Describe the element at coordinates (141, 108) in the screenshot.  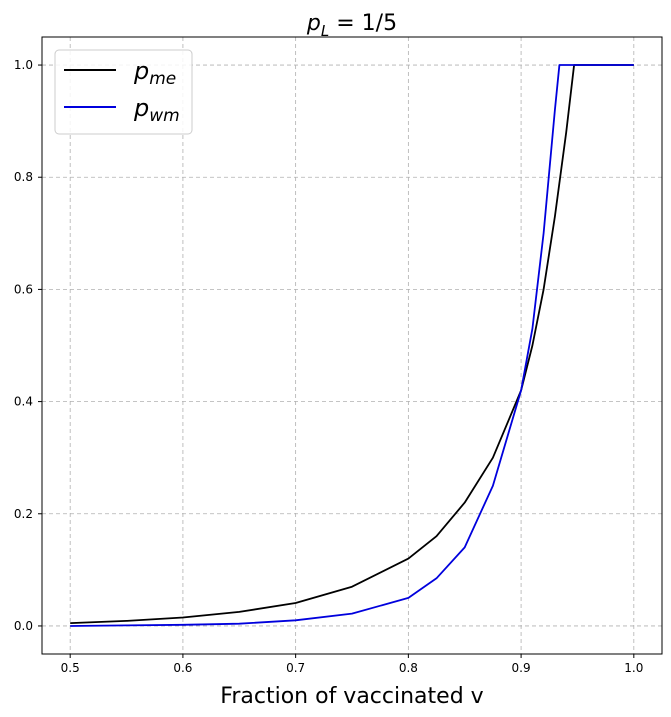
I see `legend-label-p-wm-main: p` at that location.